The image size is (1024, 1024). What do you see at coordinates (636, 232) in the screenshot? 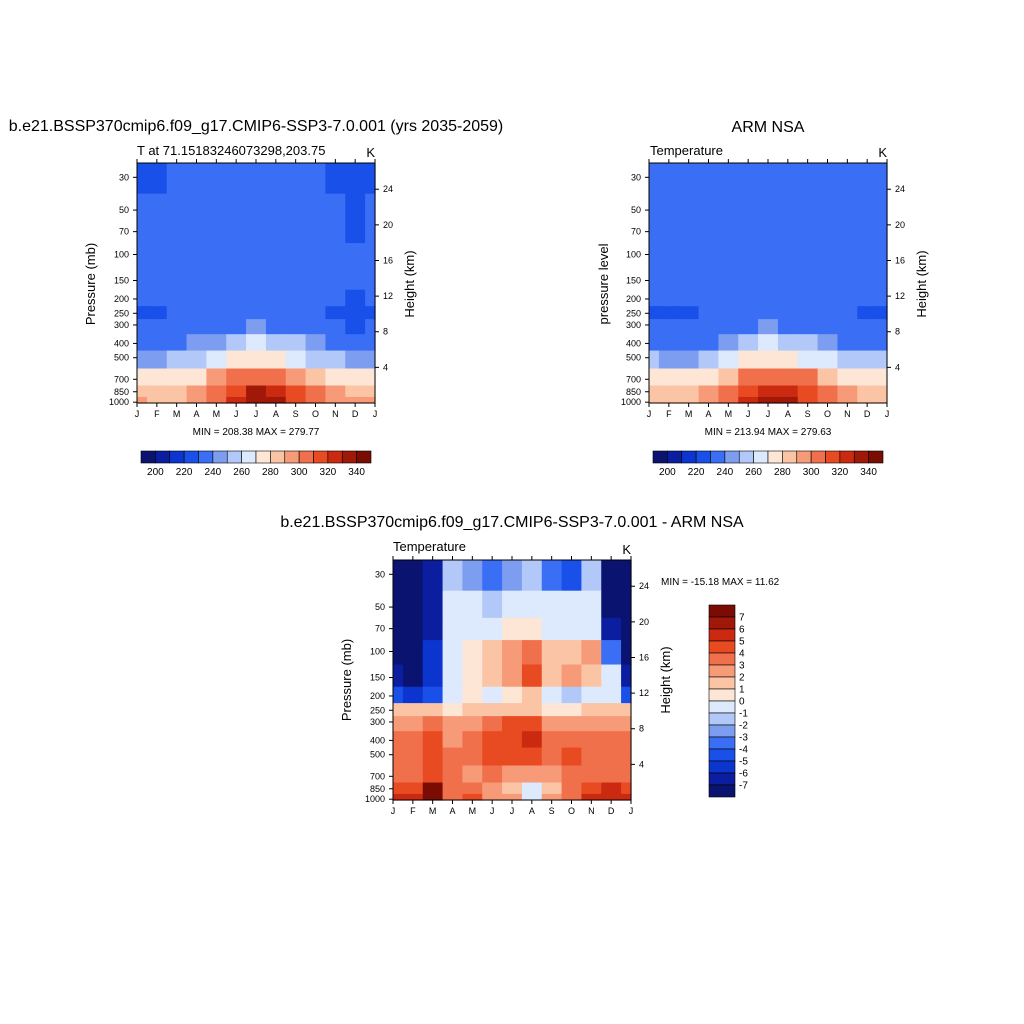
I see `obs-ytick-label: 70` at bounding box center [636, 232].